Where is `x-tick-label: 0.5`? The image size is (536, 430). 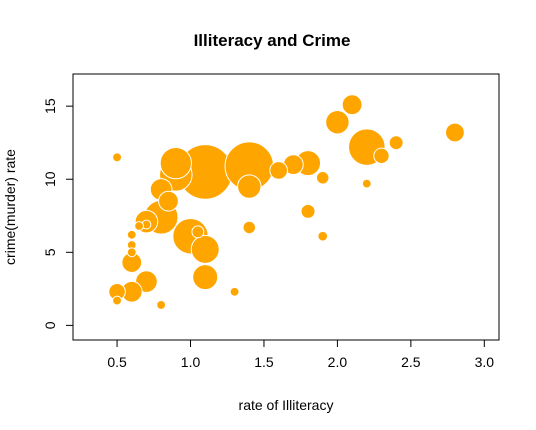
x-tick-label: 0.5 is located at coordinates (117, 362).